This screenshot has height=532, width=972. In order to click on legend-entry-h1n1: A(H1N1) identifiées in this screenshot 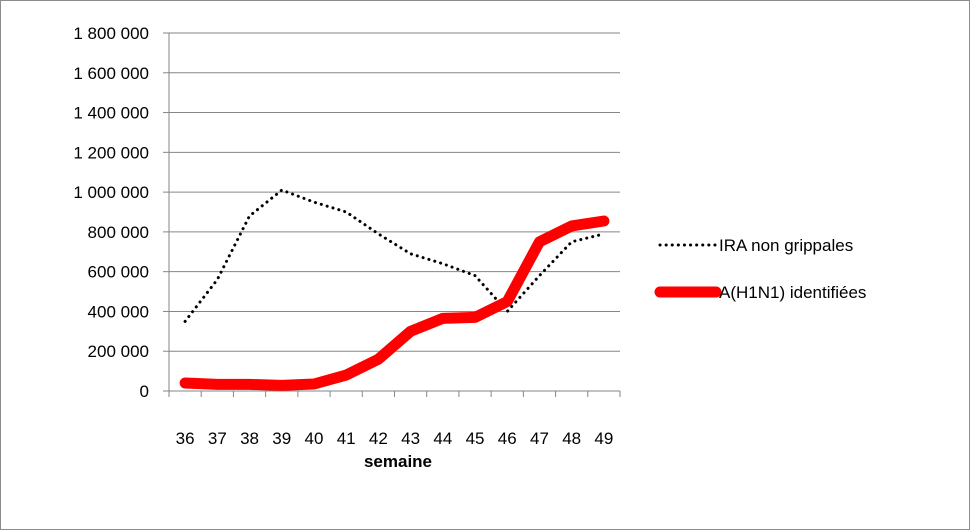, I will do `click(760, 292)`.